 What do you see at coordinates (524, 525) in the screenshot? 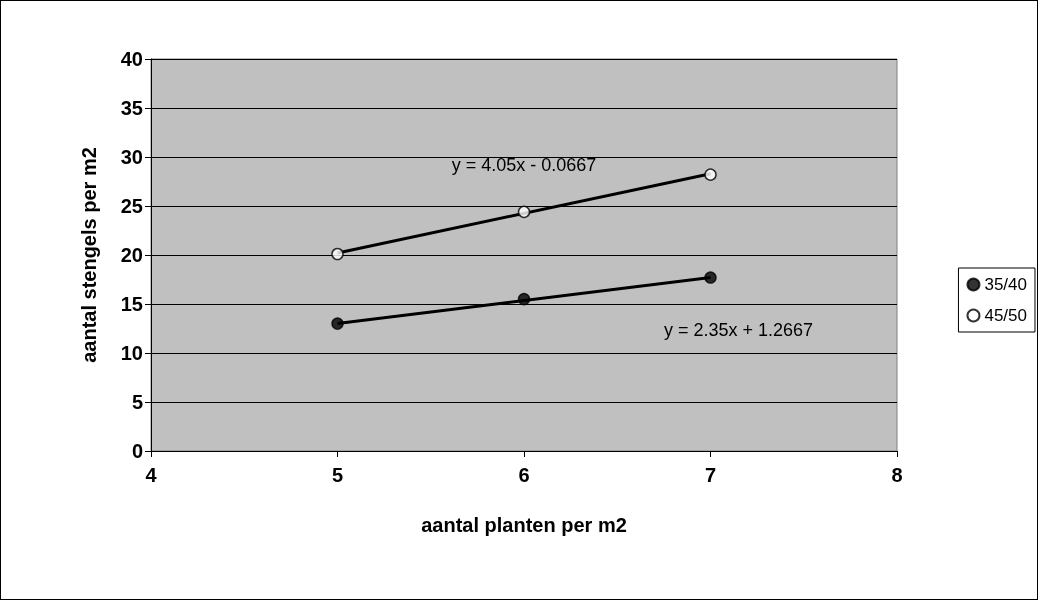
I see `x-axis-title: aantal planten per m2` at bounding box center [524, 525].